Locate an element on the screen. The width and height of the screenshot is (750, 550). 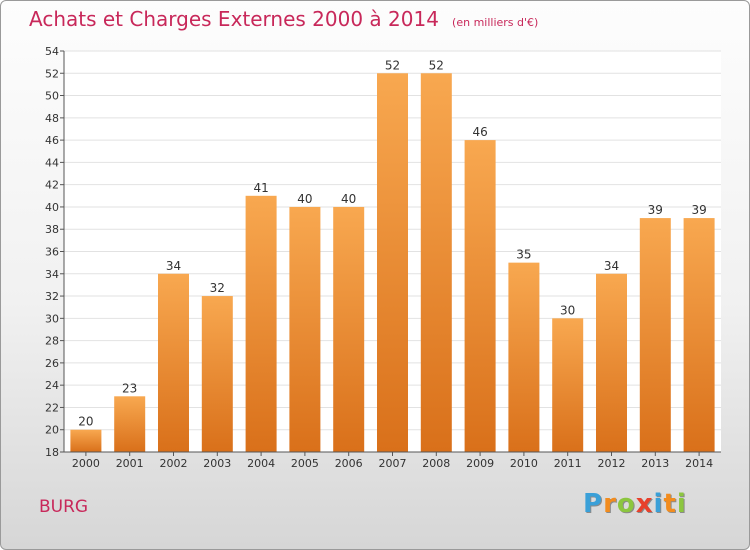
bar-2013 is located at coordinates (655, 335).